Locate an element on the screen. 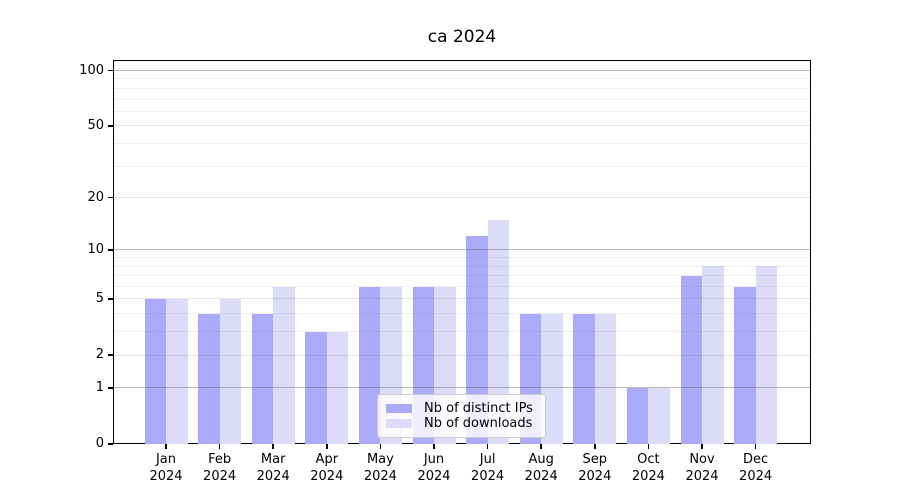  bar-downloads-aug is located at coordinates (552, 378).